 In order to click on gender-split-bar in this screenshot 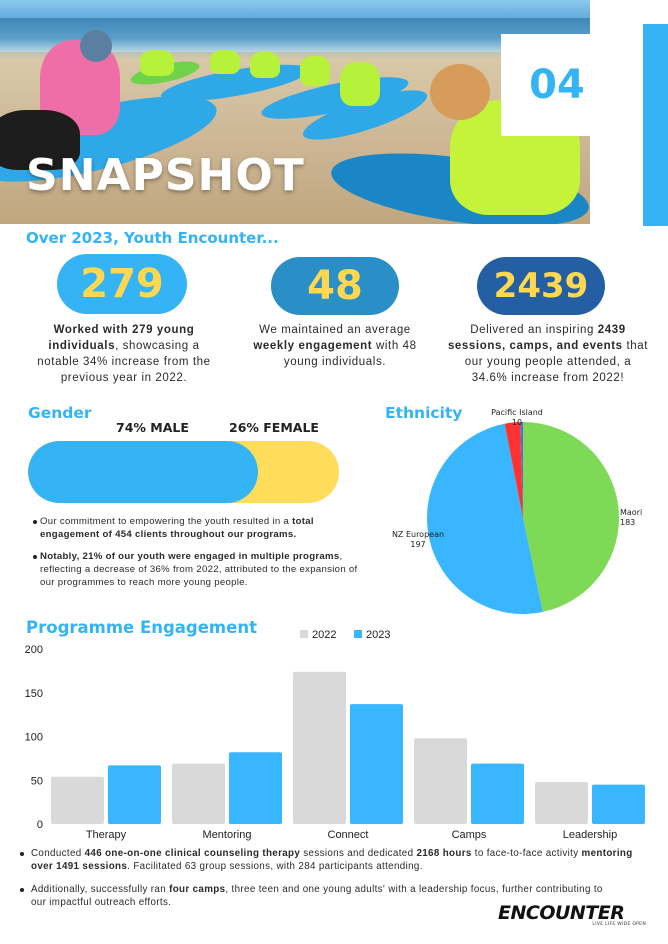, I will do `click(183, 472)`.